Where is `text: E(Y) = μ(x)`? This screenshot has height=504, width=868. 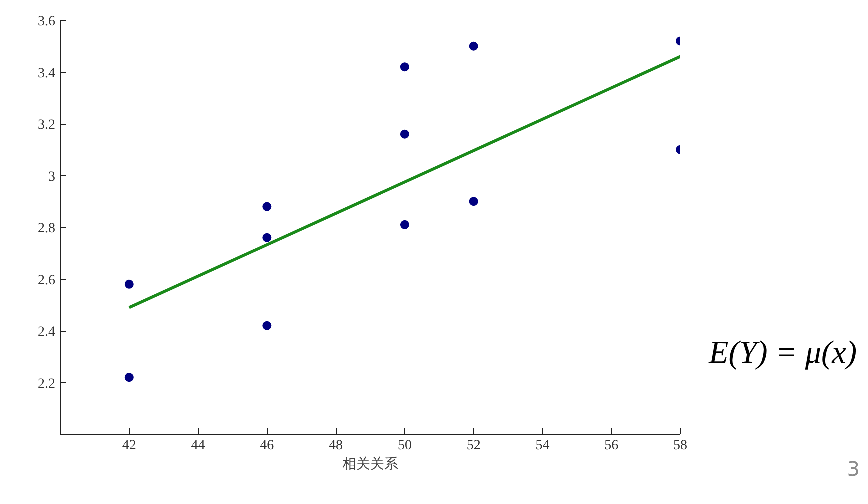
text: E(Y) = μ(x) is located at coordinates (783, 352).